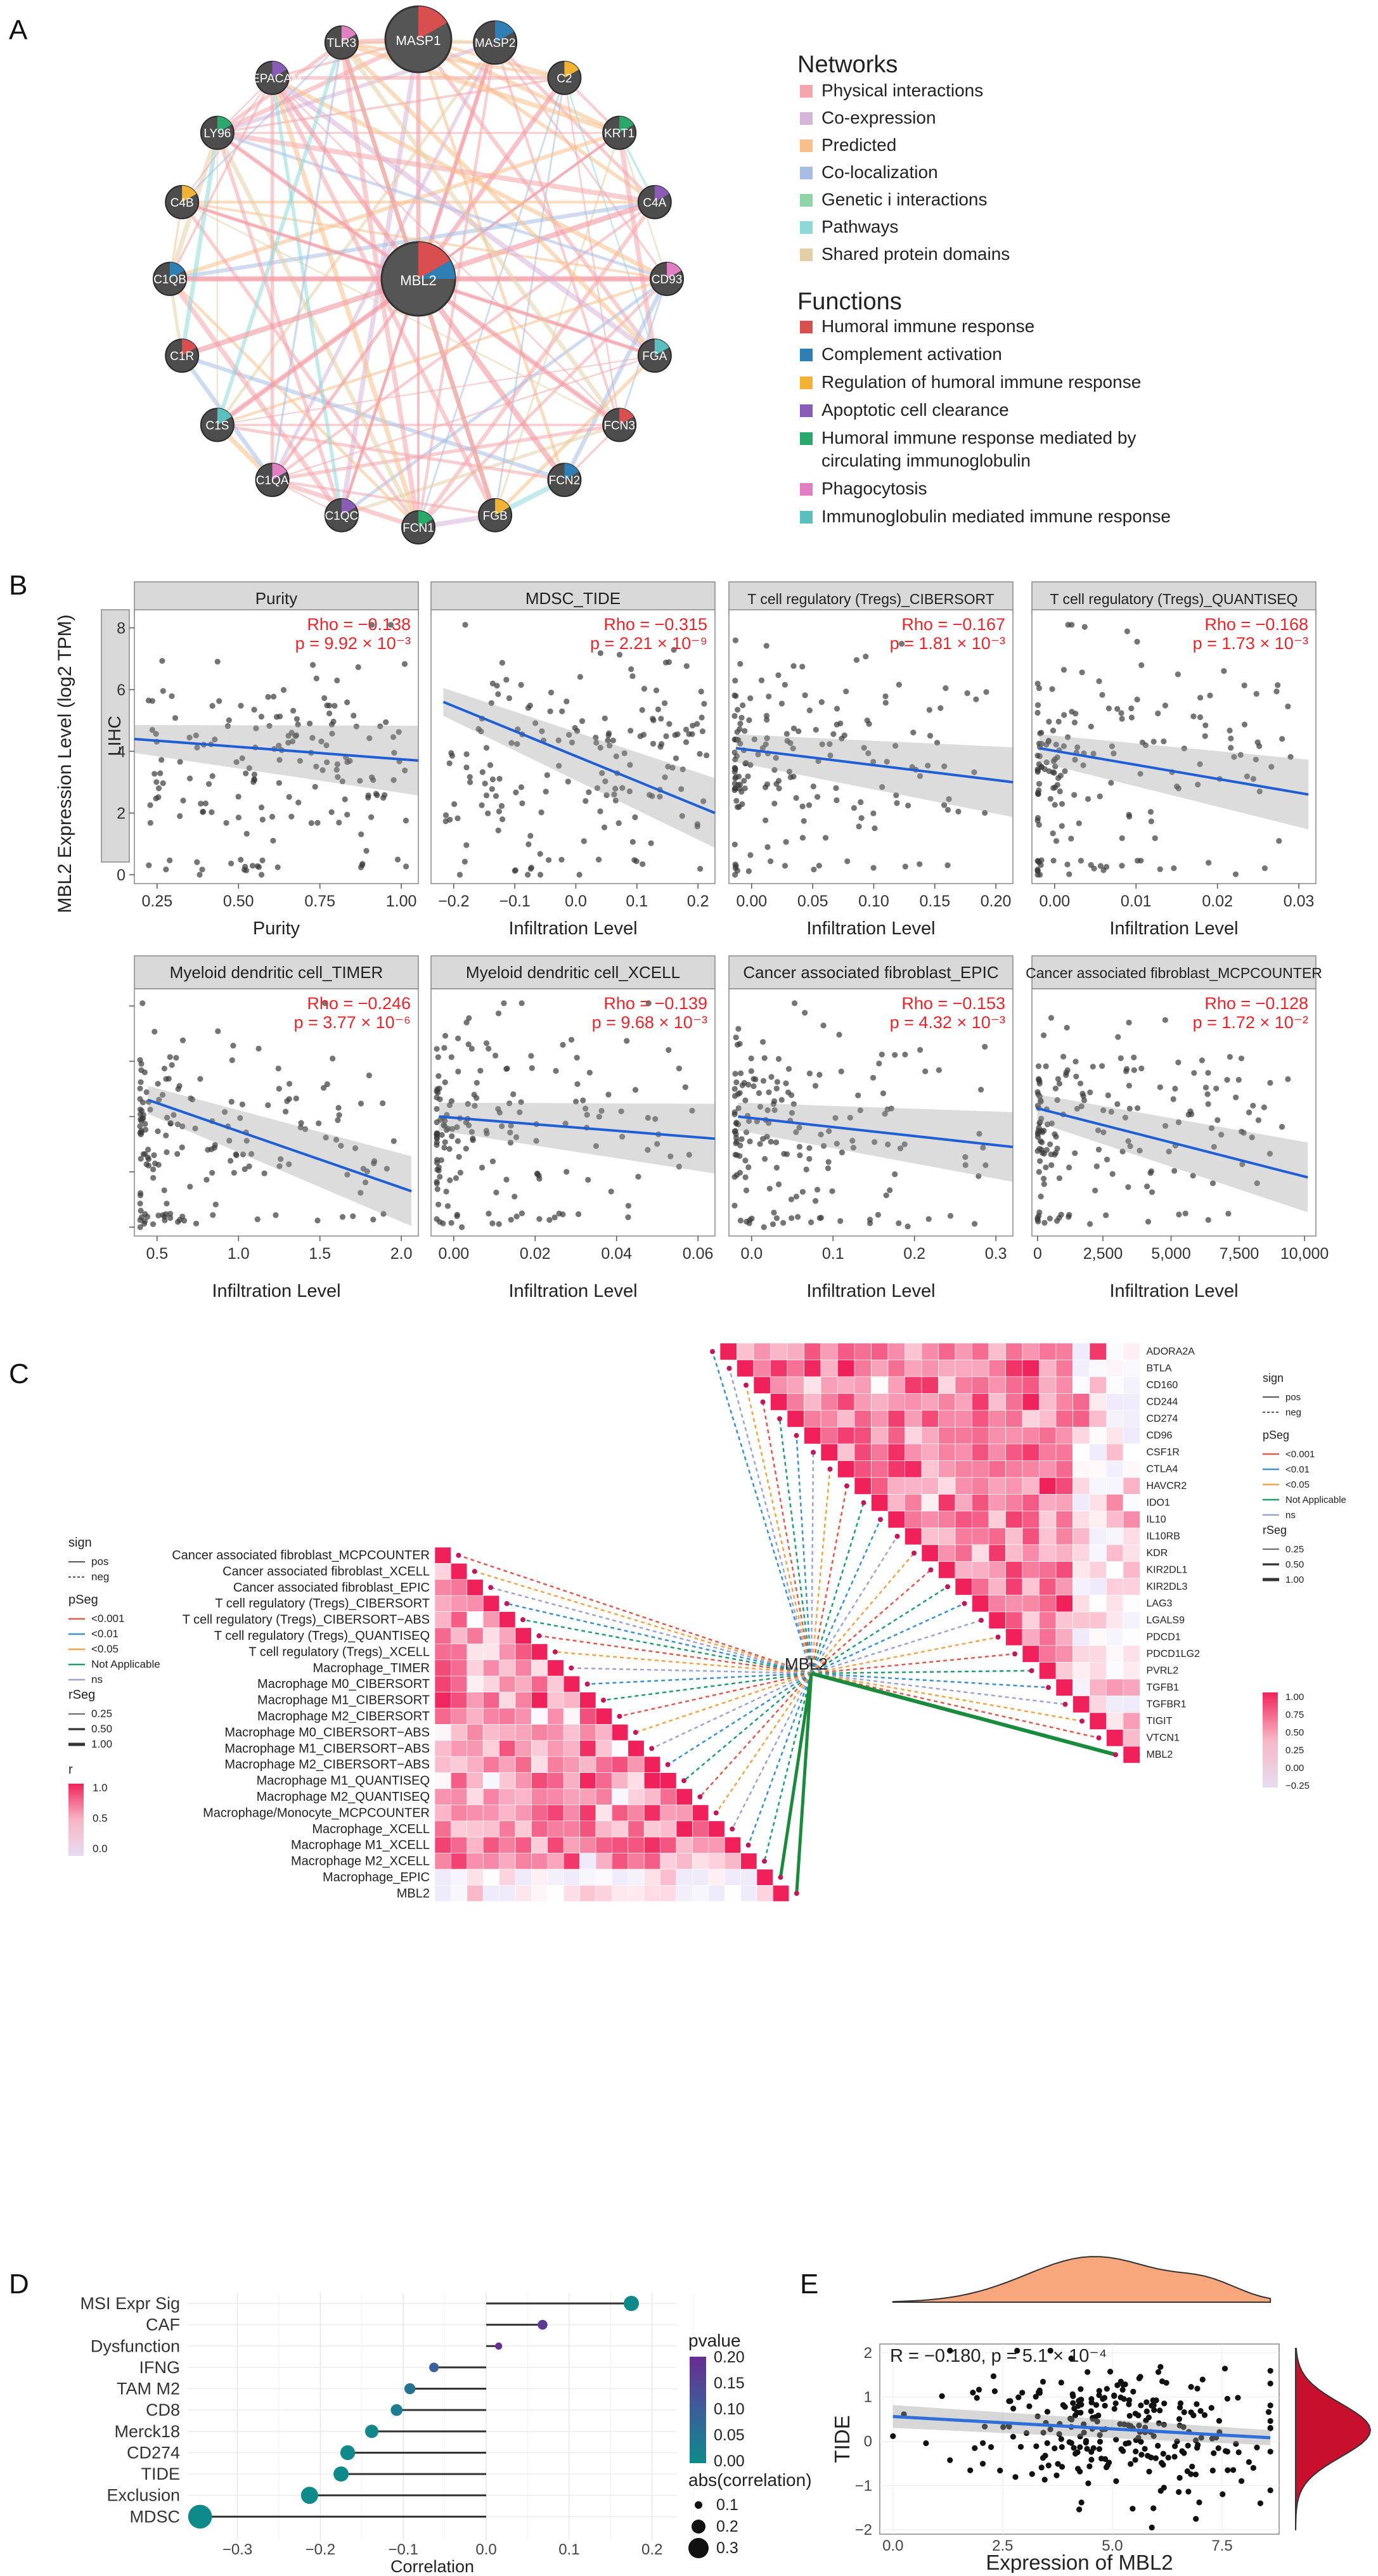 This screenshot has height=2576, width=1378. What do you see at coordinates (833, 1254) in the screenshot?
I see `x-tick-label: 0.1` at bounding box center [833, 1254].